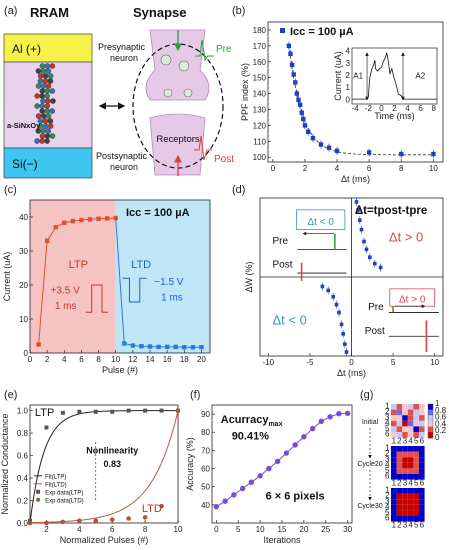 The image size is (449, 550). Describe the element at coordinates (26, 353) in the screenshot. I see `y-tick-label: 0` at that location.